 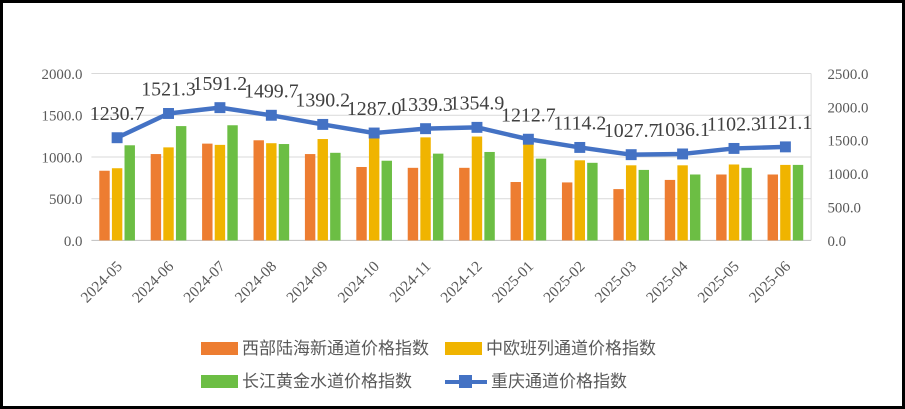 What do you see at coordinates (847, 75) in the screenshot?
I see `right-axis-tick-label: 2500.0` at bounding box center [847, 75].